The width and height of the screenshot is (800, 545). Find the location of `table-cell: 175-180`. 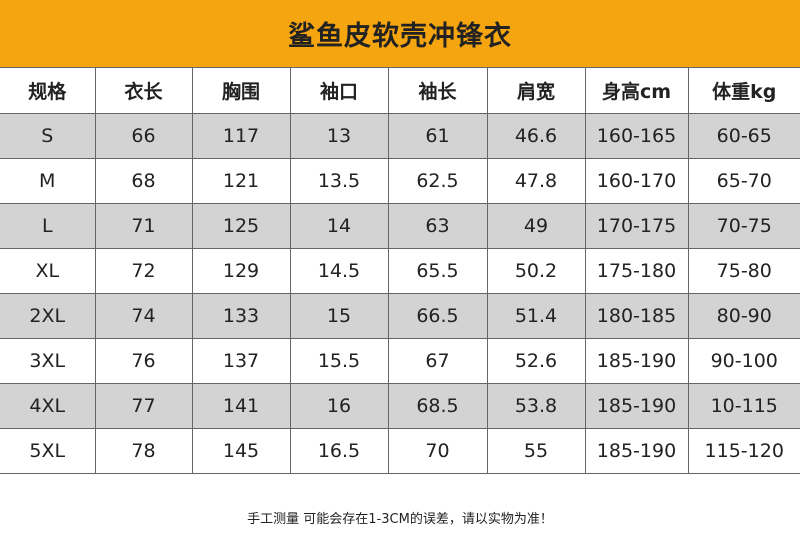

table-cell: 175-180 is located at coordinates (636, 271).